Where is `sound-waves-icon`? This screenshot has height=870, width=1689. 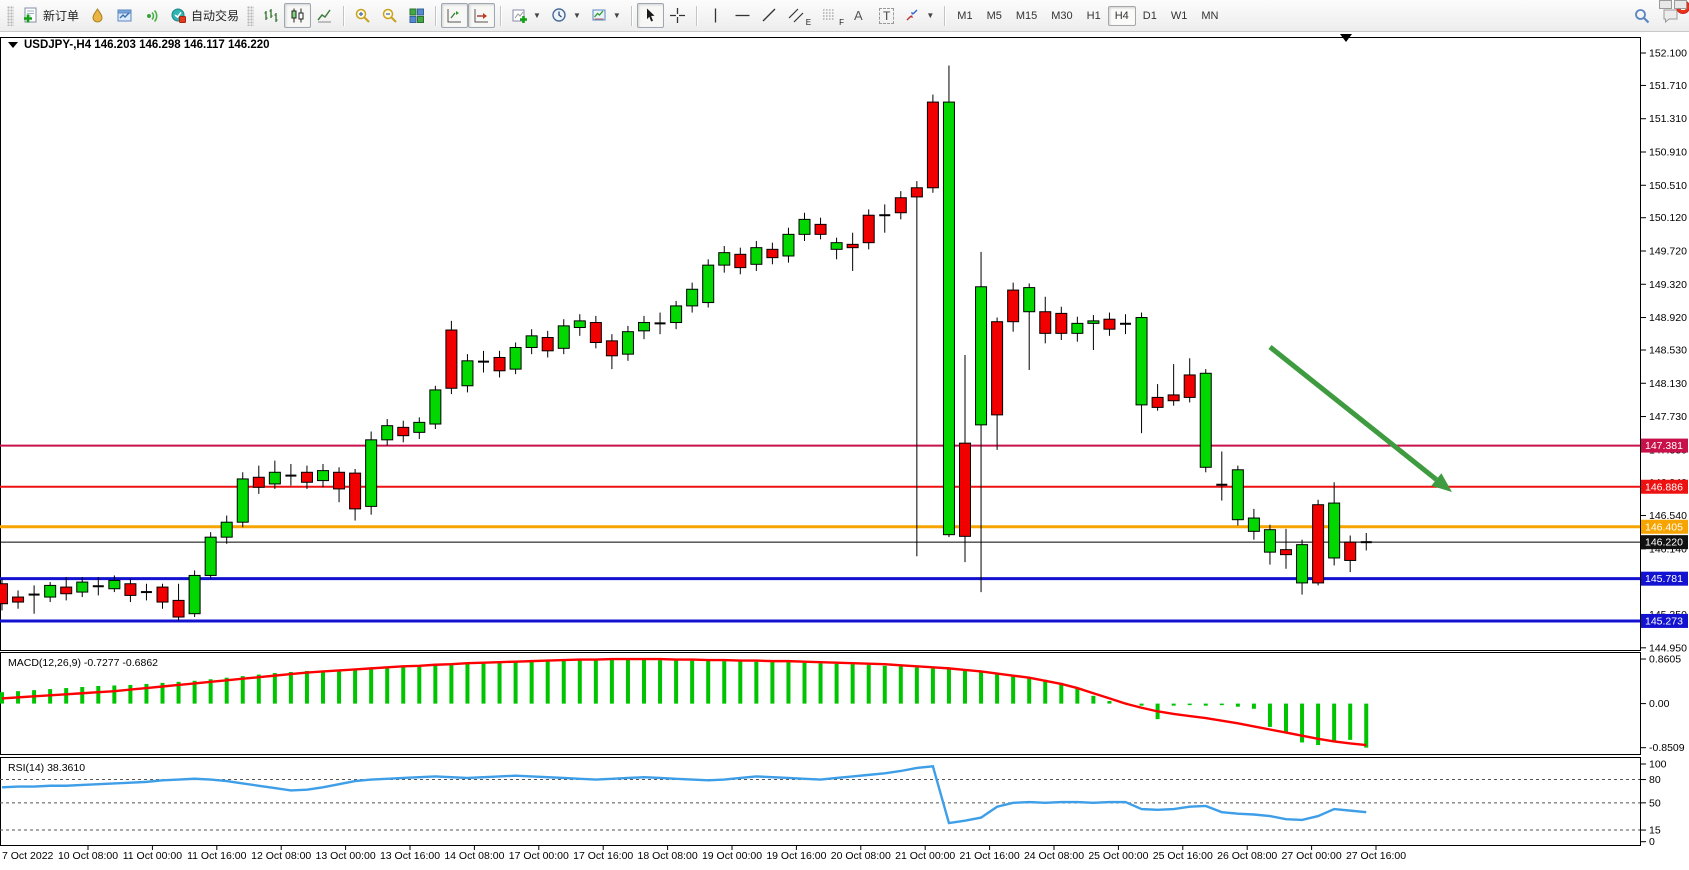 sound-waves-icon is located at coordinates (152, 16).